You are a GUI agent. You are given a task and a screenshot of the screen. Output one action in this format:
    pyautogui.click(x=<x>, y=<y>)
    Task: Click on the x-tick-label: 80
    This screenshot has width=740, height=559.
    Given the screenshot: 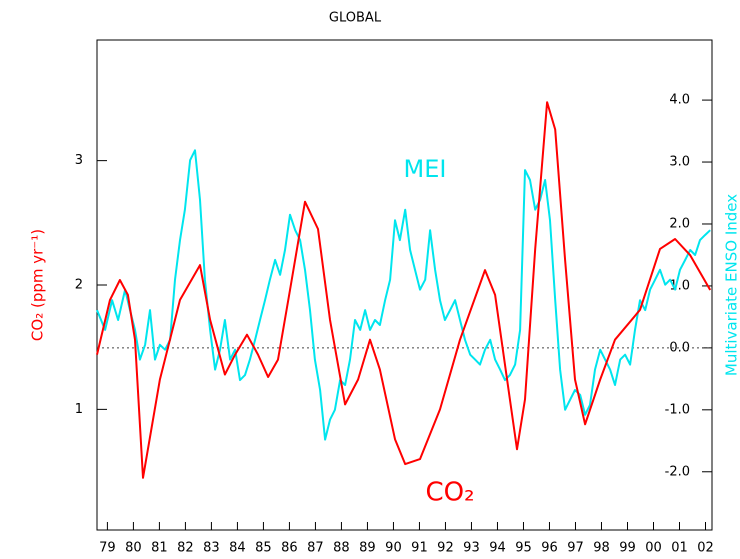 What is the action you would take?
    pyautogui.click(x=133, y=548)
    